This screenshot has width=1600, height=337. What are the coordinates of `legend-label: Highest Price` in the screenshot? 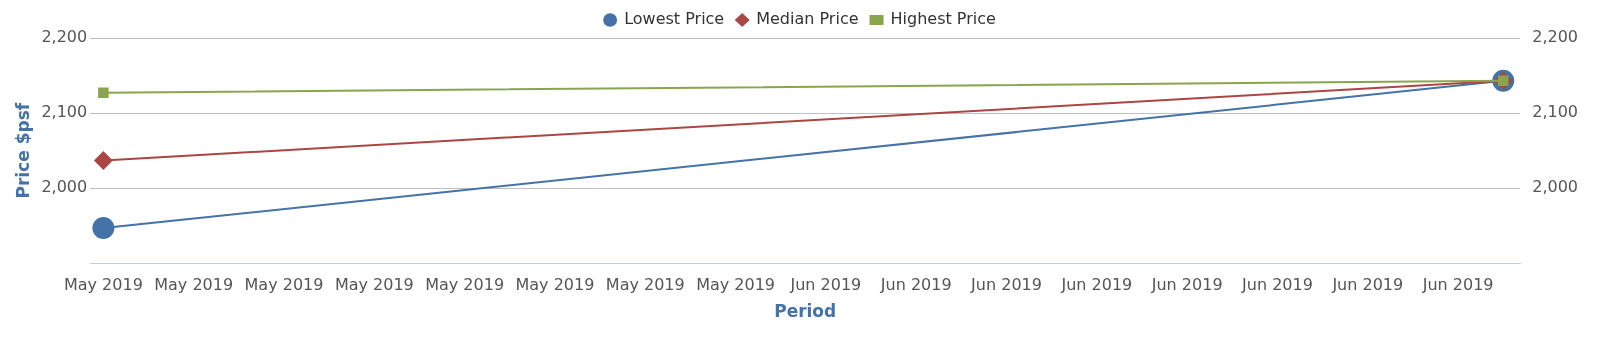 It's located at (943, 19).